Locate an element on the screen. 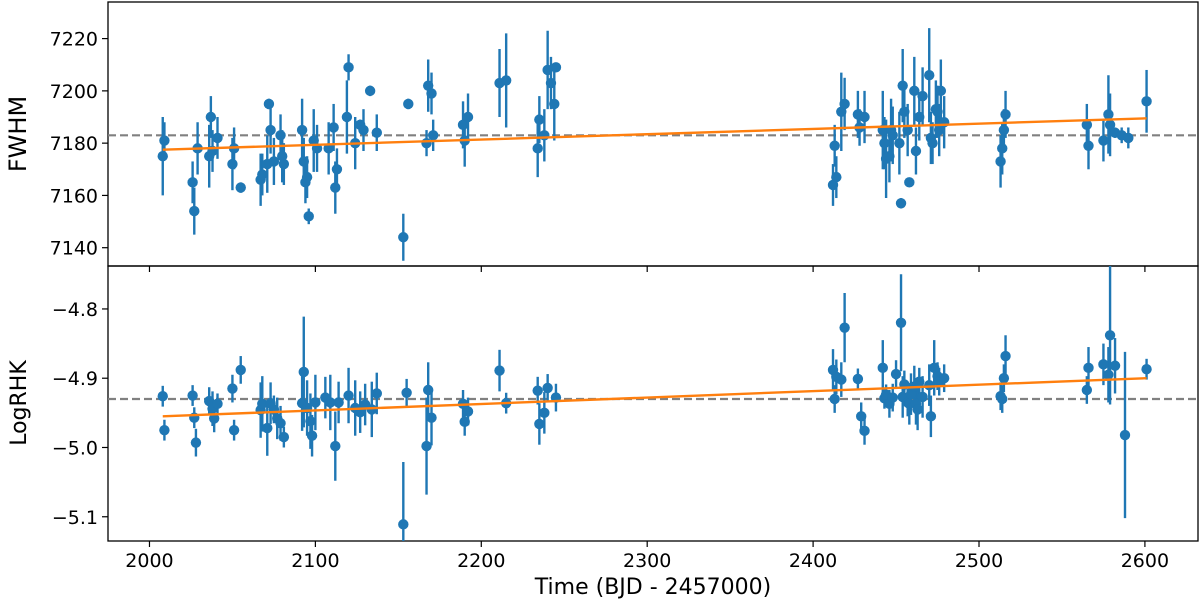  logrhk-y-tick-label: −4.8 is located at coordinates (75, 310).